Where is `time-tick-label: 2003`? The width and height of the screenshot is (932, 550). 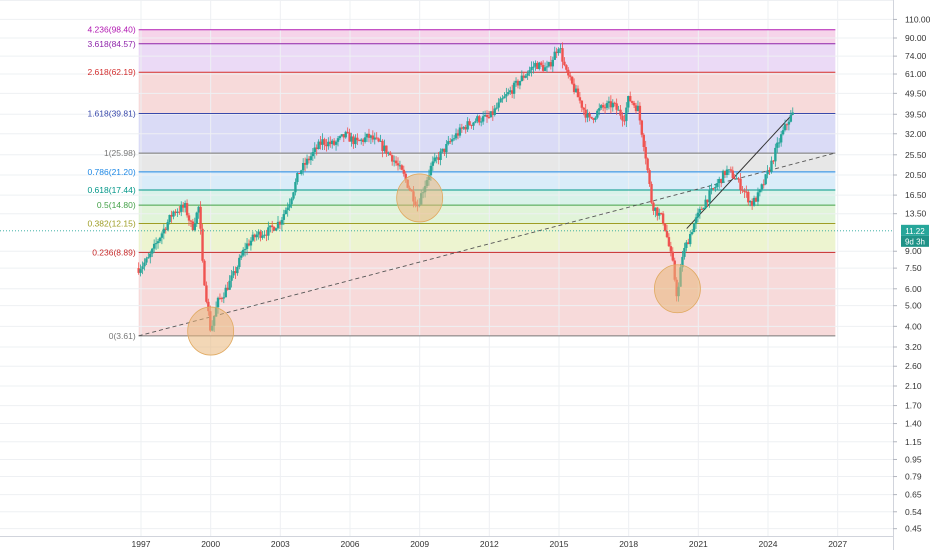
time-tick-label: 2003 is located at coordinates (280, 544).